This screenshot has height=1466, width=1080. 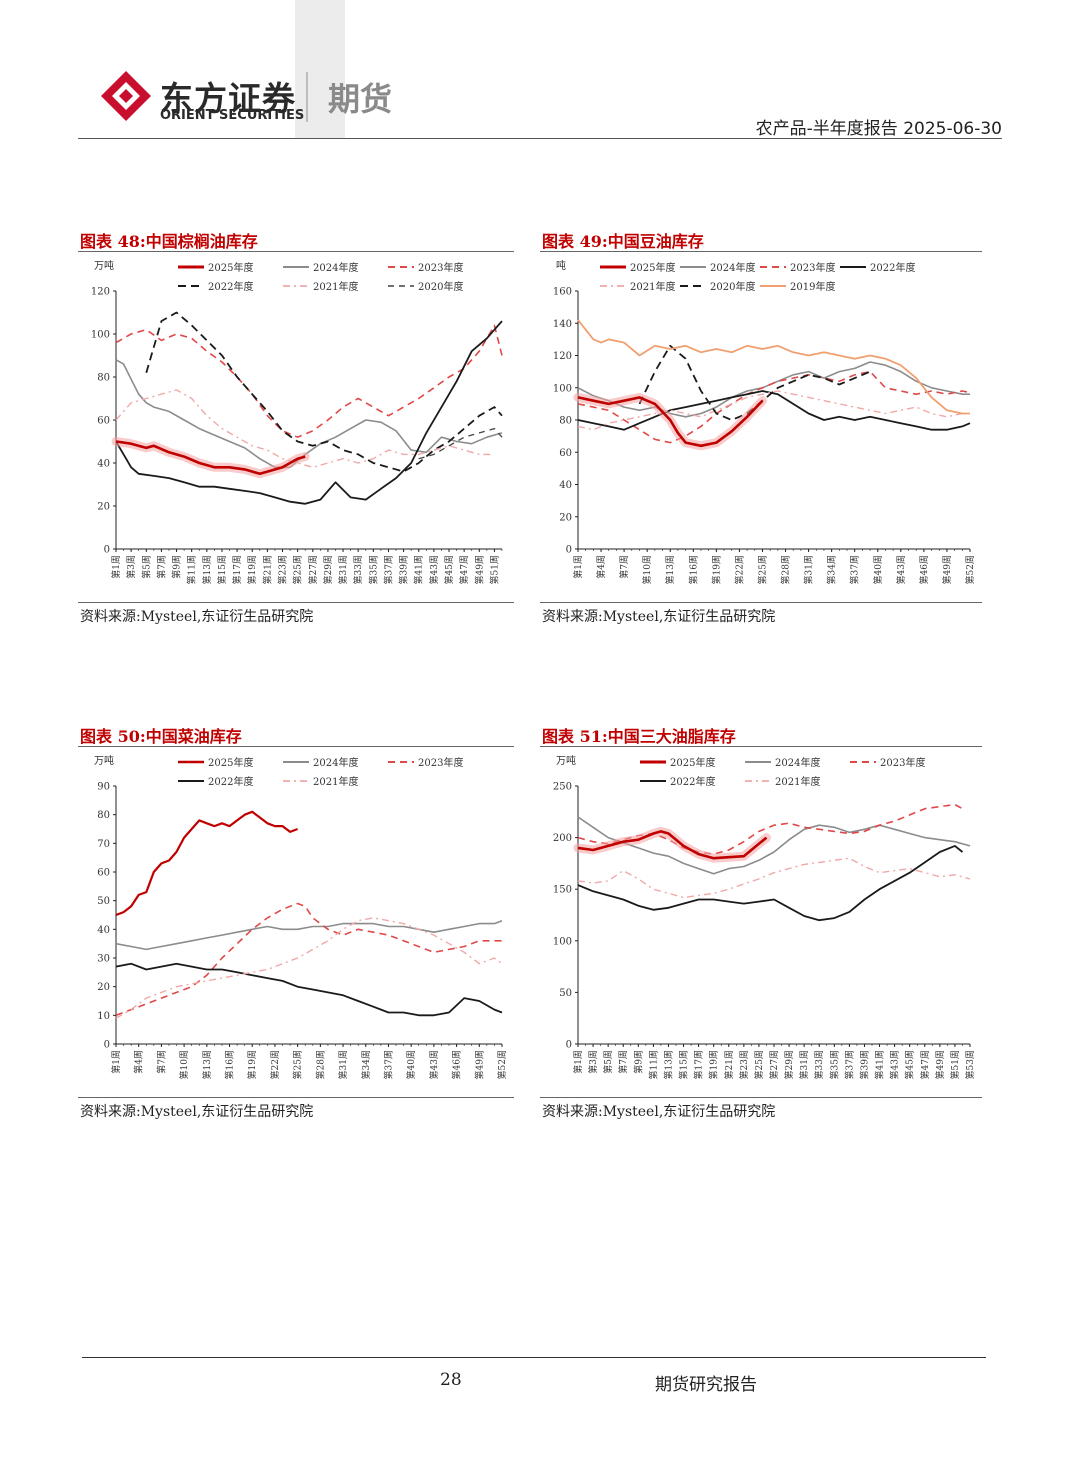 What do you see at coordinates (296, 1097) in the screenshot?
I see `figure-50-bottom-rule` at bounding box center [296, 1097].